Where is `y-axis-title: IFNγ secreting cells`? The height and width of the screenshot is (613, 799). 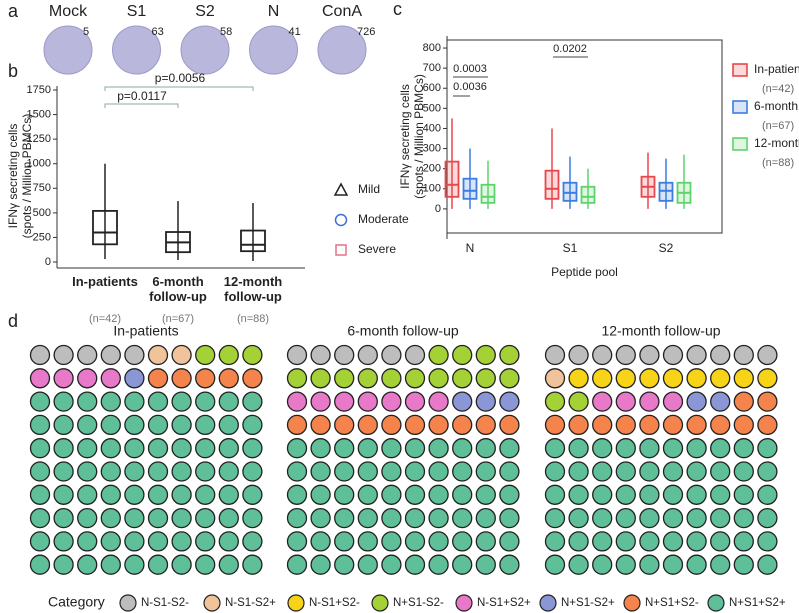
y-axis-title: IFNγ secreting cells is located at coordinates (13, 176).